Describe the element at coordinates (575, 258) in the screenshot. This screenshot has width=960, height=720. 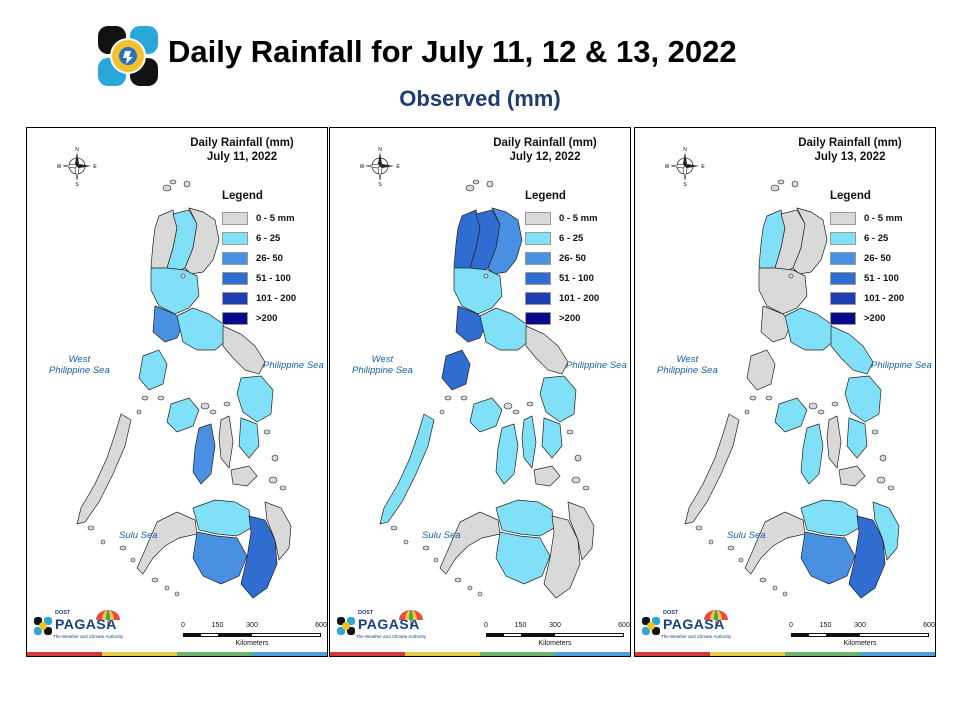
I see `legend-item: 26- 50` at that location.